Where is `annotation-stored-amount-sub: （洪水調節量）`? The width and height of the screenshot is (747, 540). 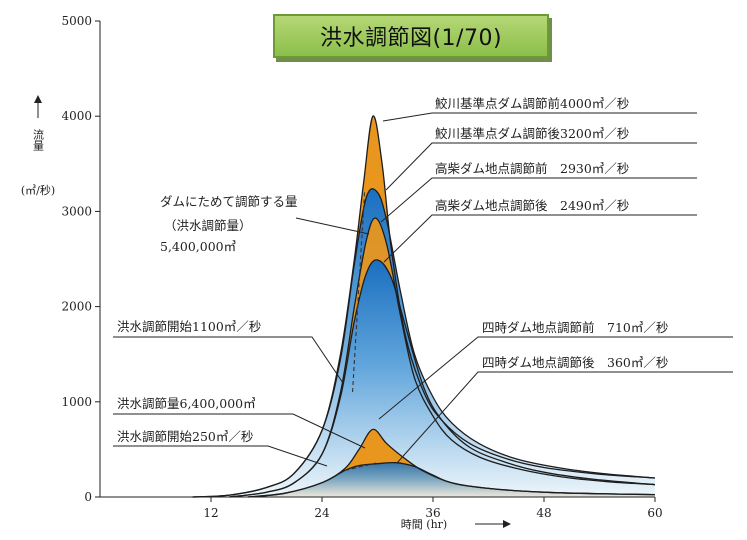 annotation-stored-amount-sub: （洪水調節量） is located at coordinates (208, 225).